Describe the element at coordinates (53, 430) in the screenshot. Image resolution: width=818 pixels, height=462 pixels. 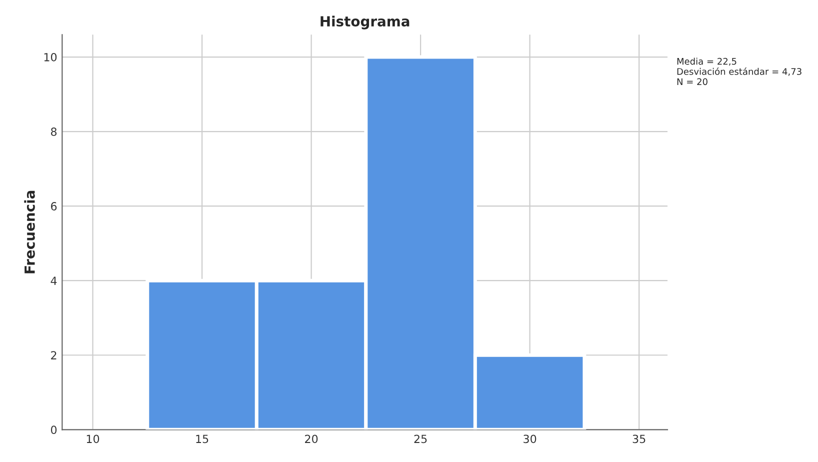
I see `y-tick-label: 0` at that location.